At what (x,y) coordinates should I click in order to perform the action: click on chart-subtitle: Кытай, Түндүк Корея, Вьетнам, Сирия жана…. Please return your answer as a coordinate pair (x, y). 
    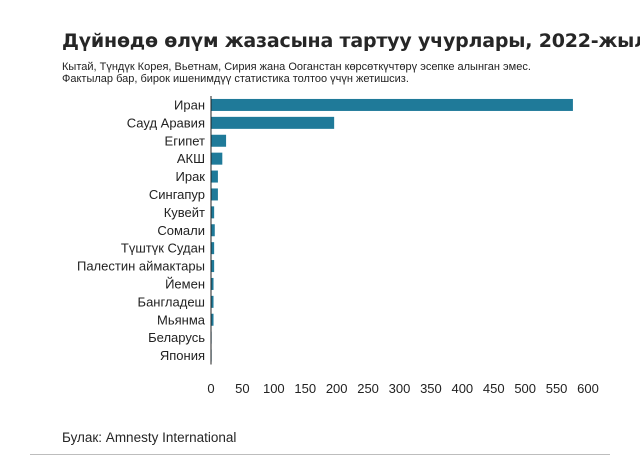
    Looking at the image, I should click on (296, 73).